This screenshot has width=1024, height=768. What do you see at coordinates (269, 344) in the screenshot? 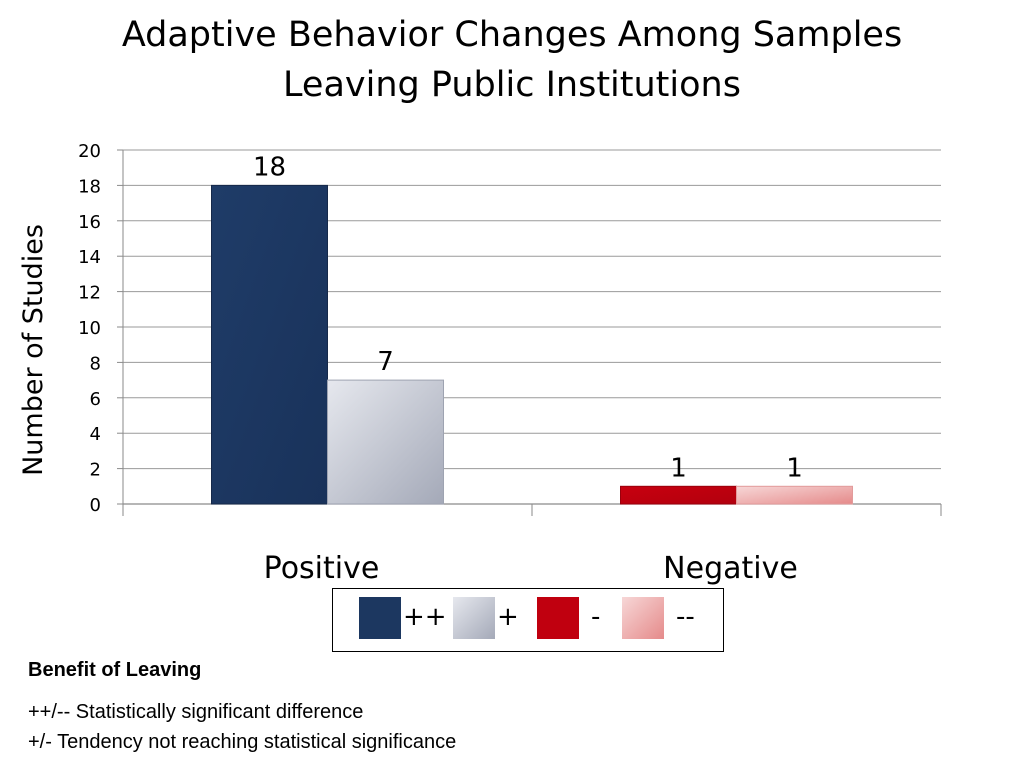
I see `bar-plusplus` at bounding box center [269, 344].